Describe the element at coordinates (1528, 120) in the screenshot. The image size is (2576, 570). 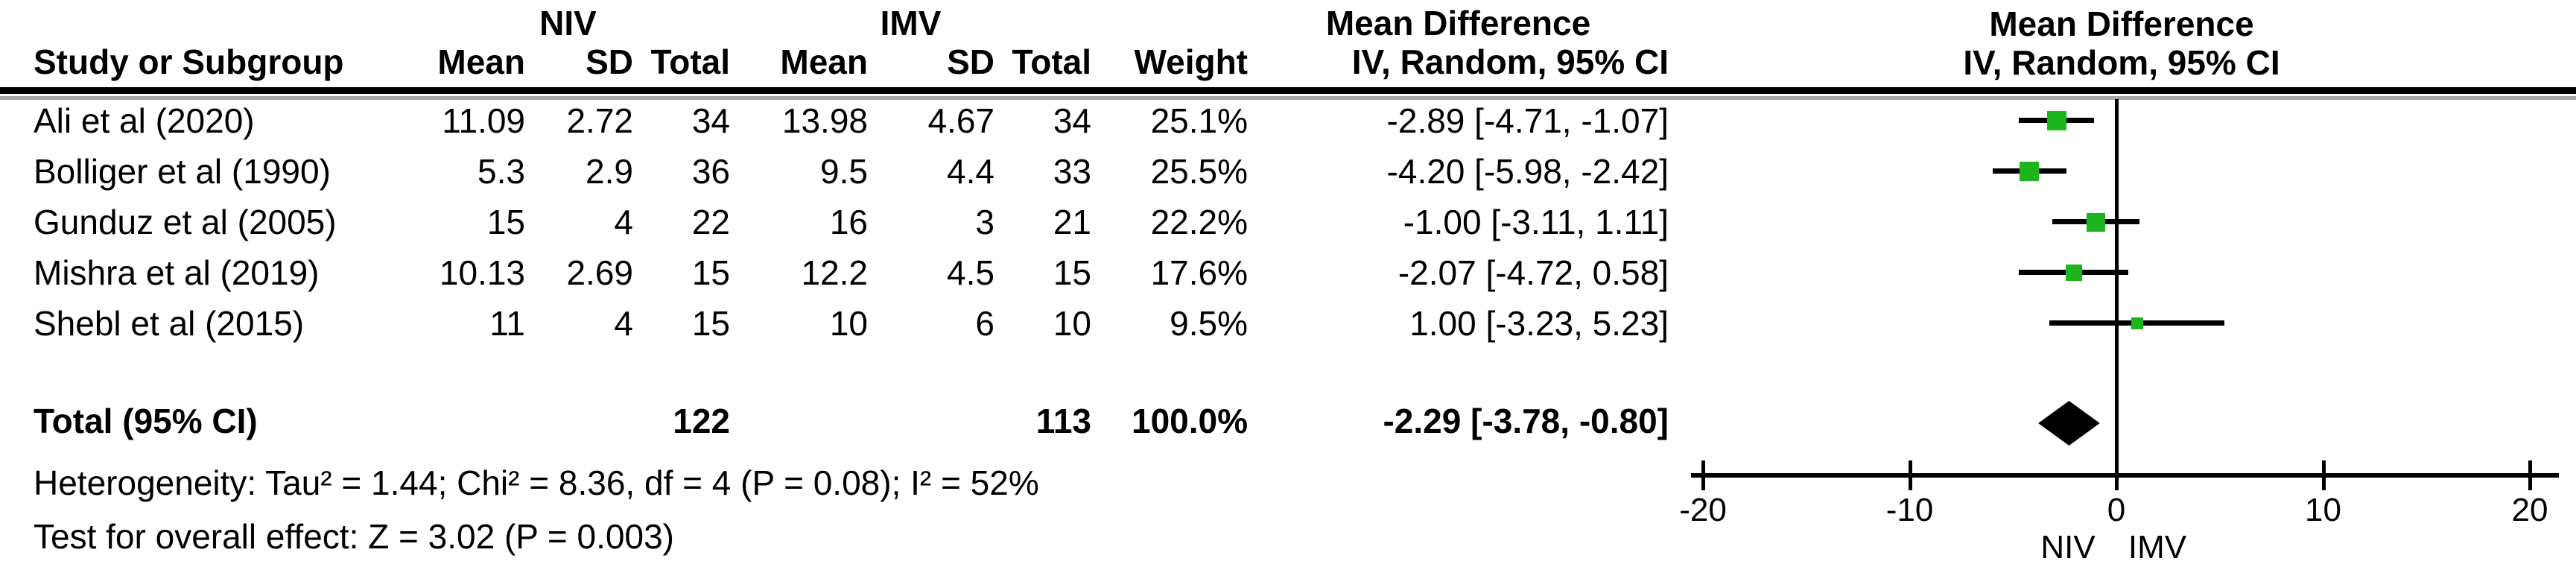
I see `mean-difference: -2.89 [-4.71, -1.07]` at that location.